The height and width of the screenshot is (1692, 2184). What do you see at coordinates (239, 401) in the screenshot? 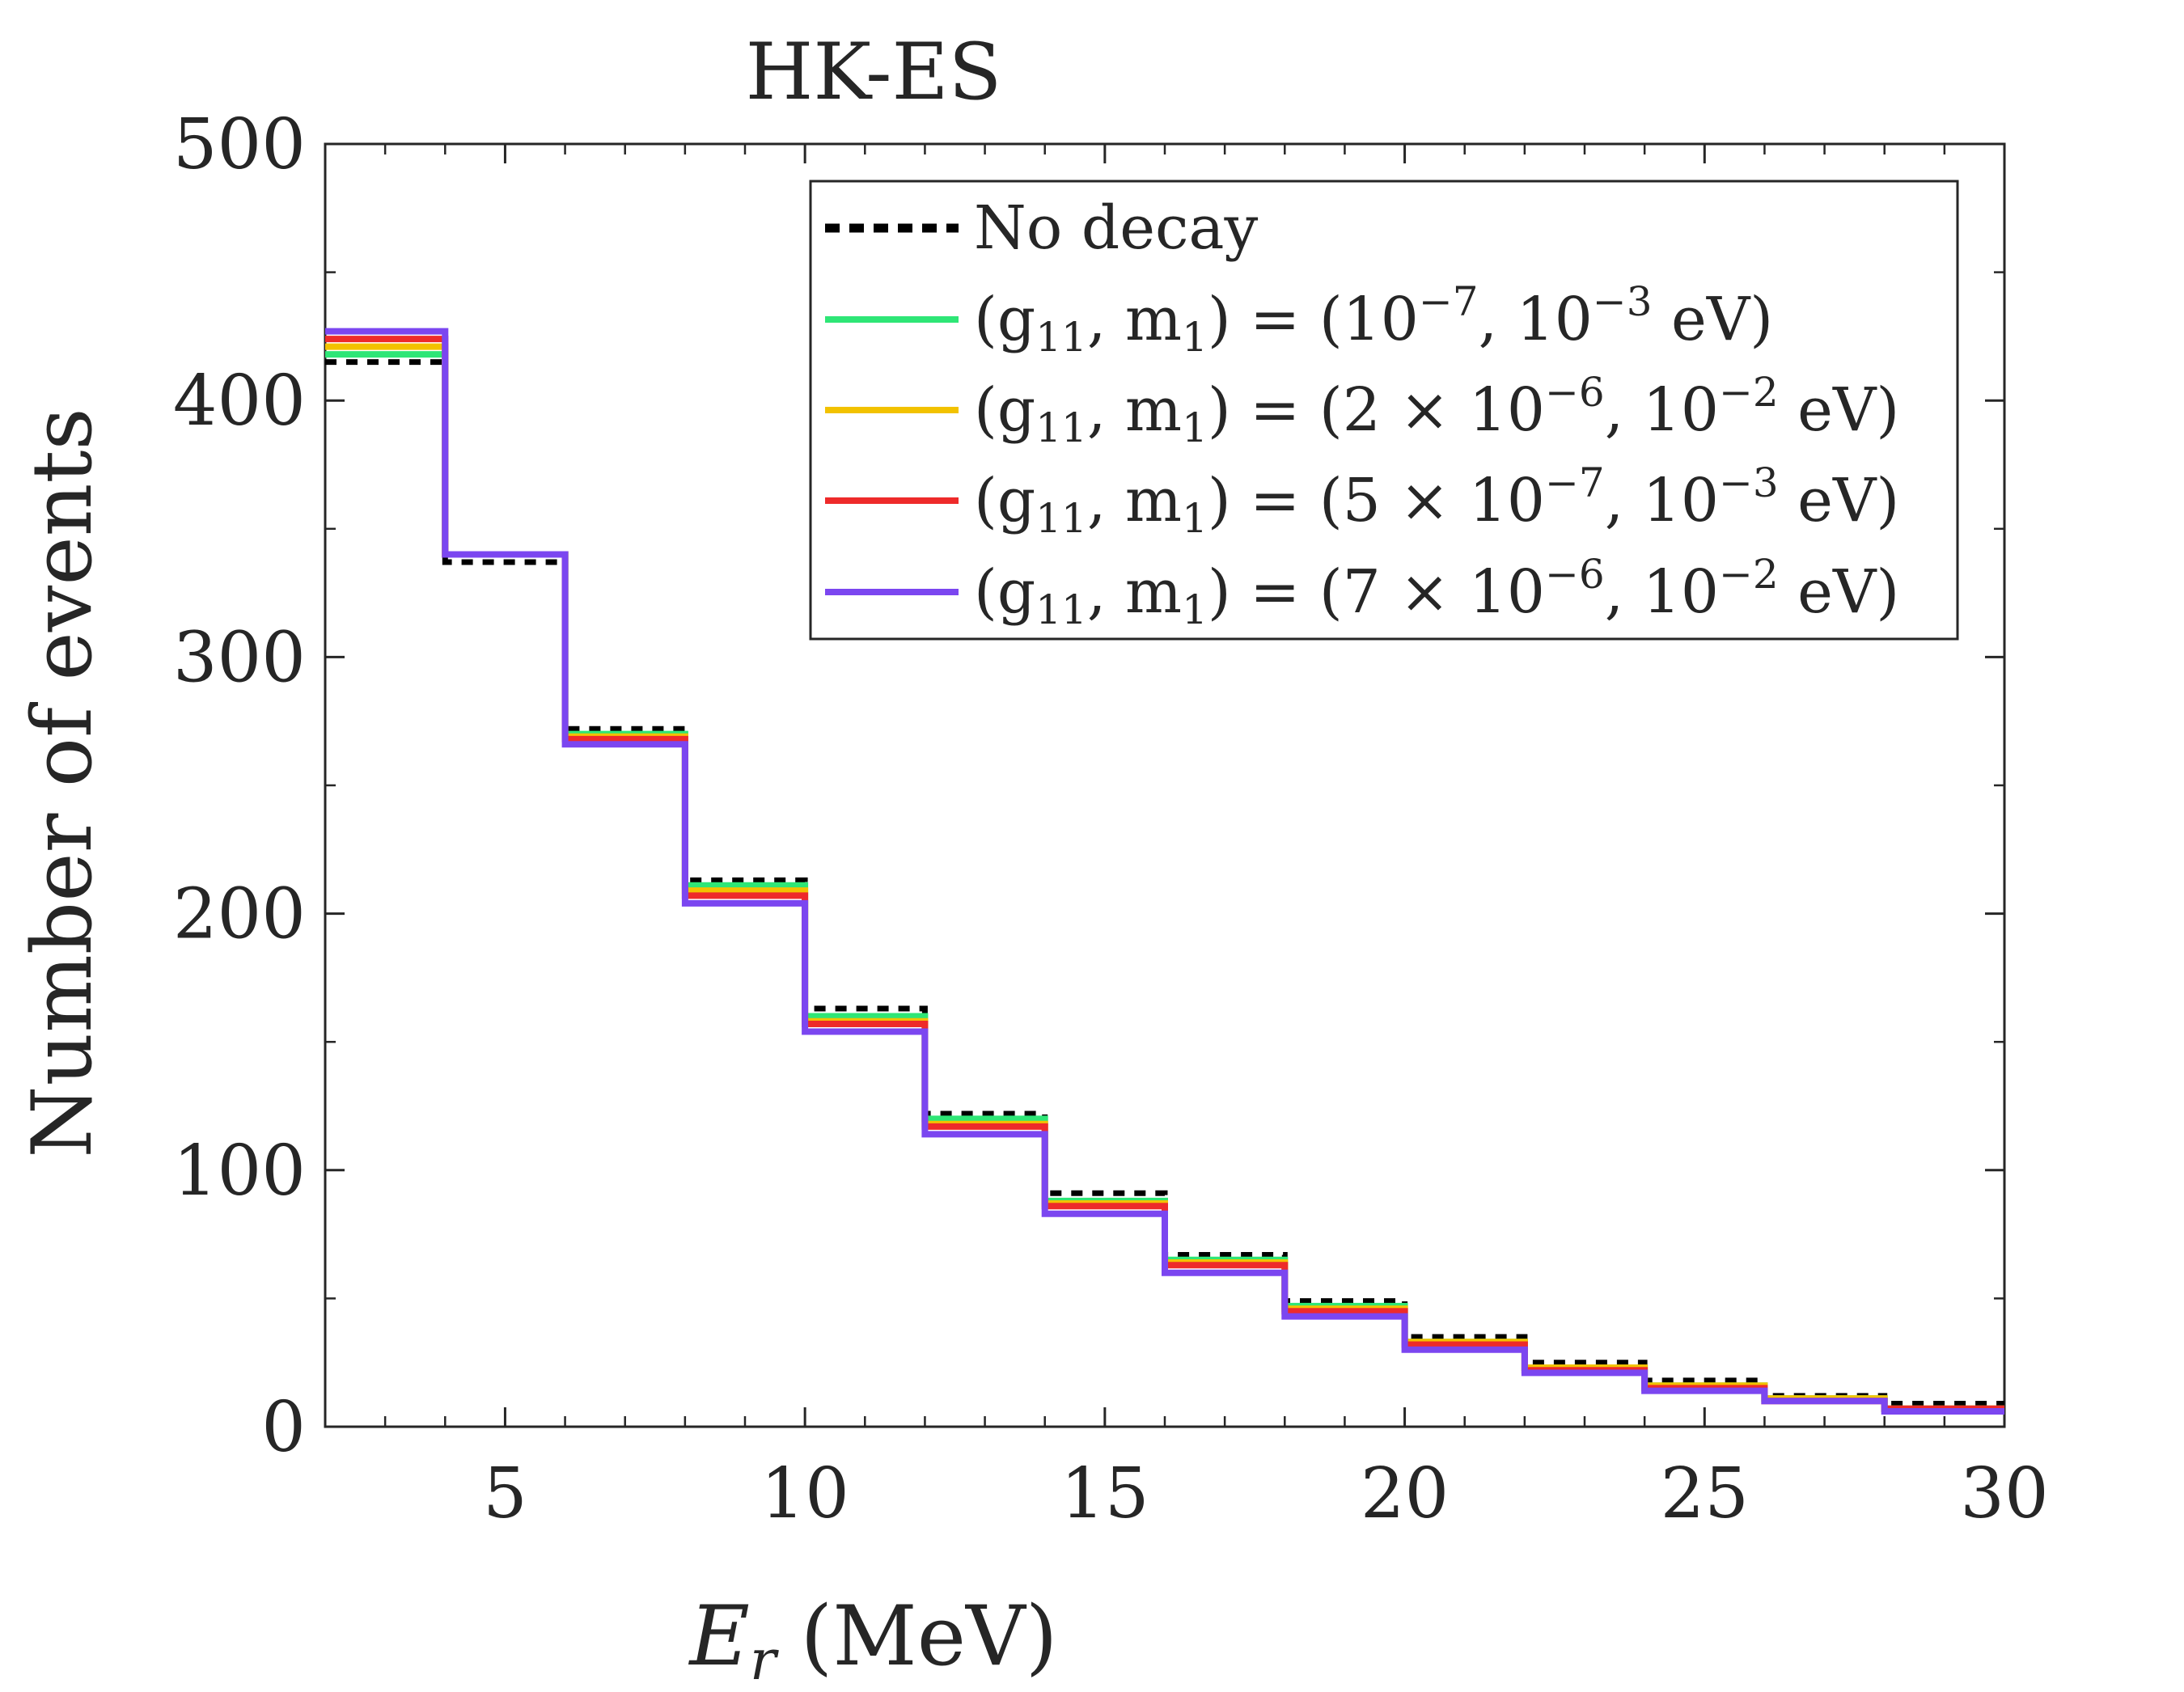
I see `y-tick-label: 400` at bounding box center [239, 401].